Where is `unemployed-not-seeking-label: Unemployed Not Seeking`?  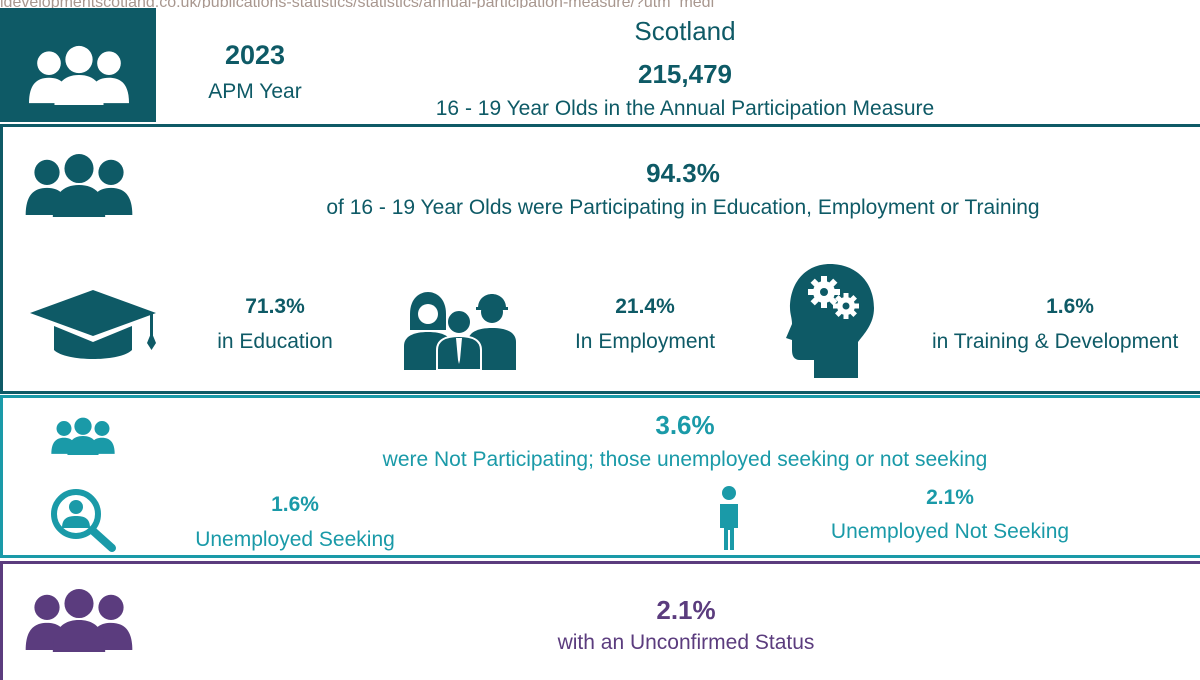
unemployed-not-seeking-label: Unemployed Not Seeking is located at coordinates (950, 531).